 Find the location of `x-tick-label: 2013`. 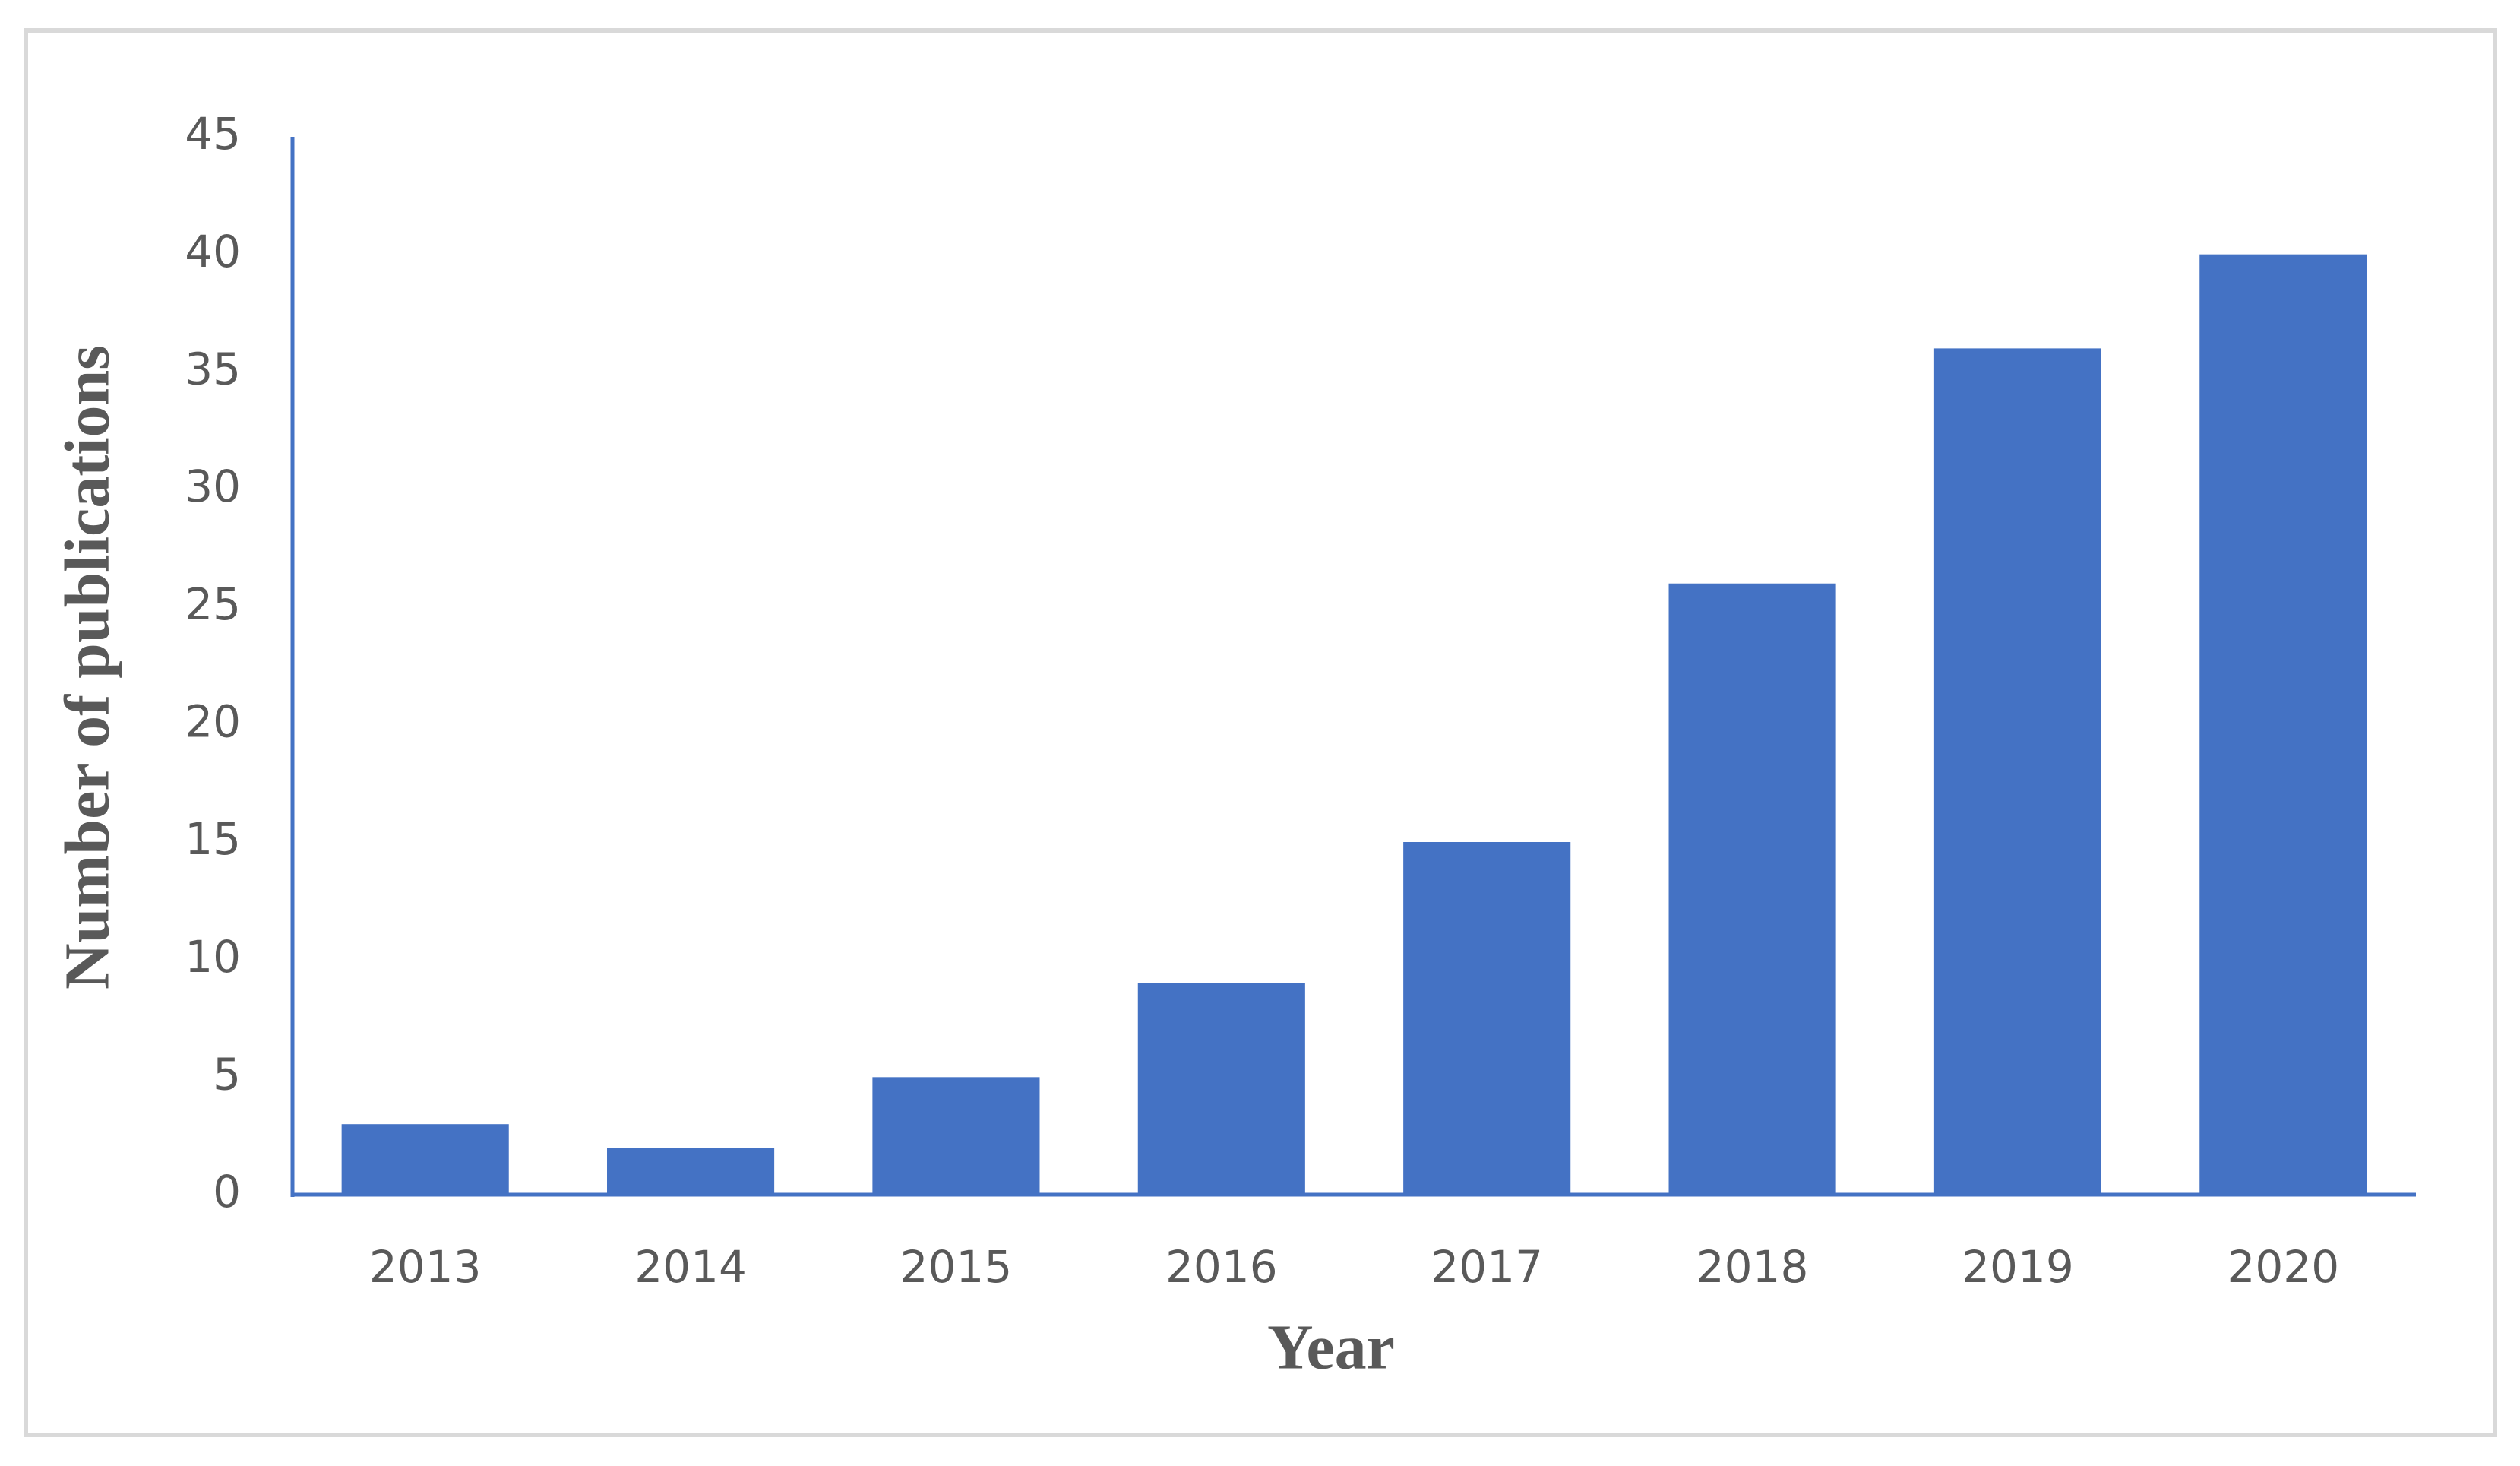

x-tick-label: 2013 is located at coordinates (425, 1267).